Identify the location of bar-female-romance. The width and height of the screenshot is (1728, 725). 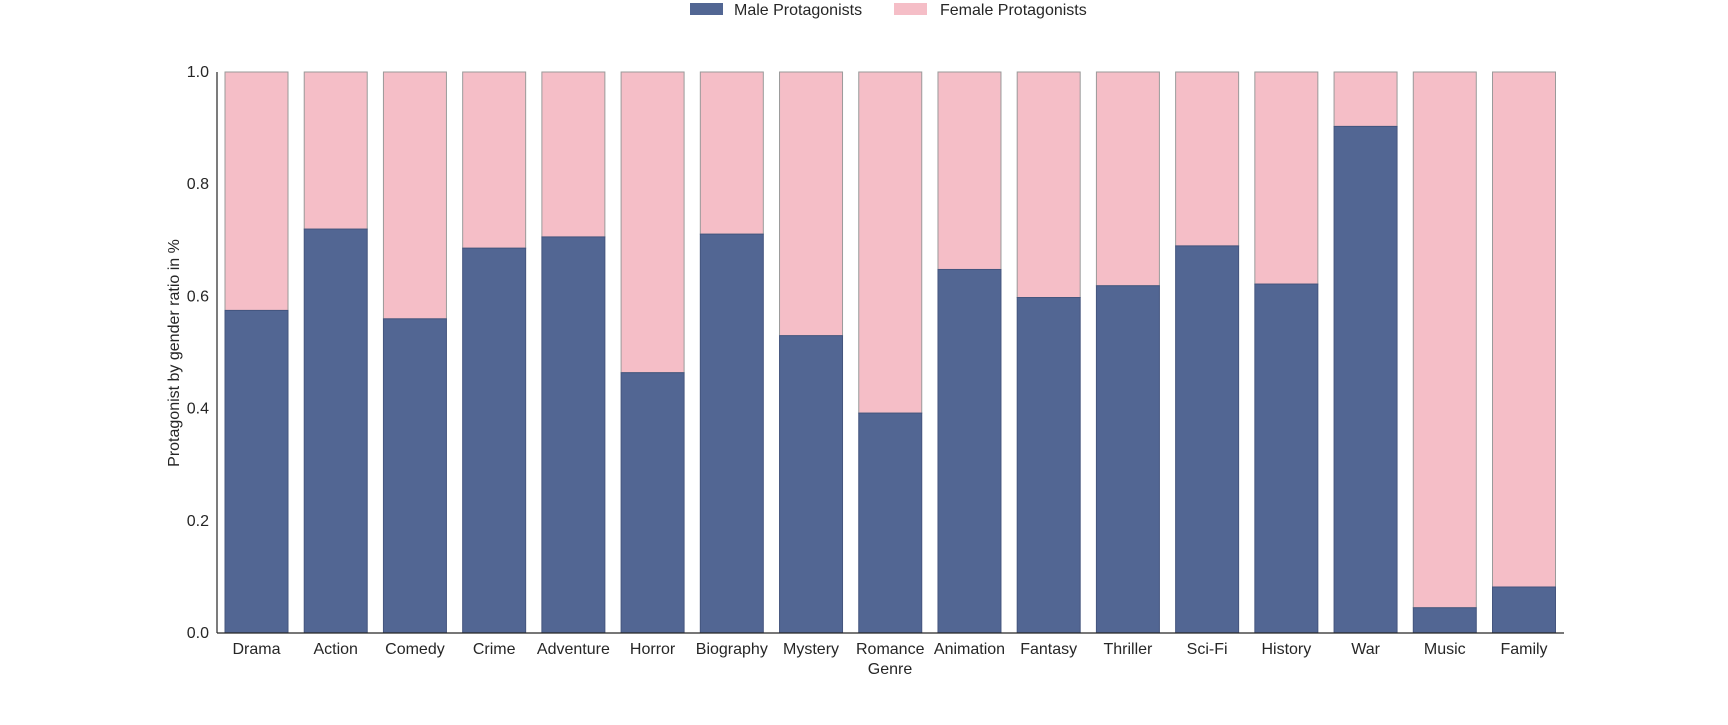
(890, 242).